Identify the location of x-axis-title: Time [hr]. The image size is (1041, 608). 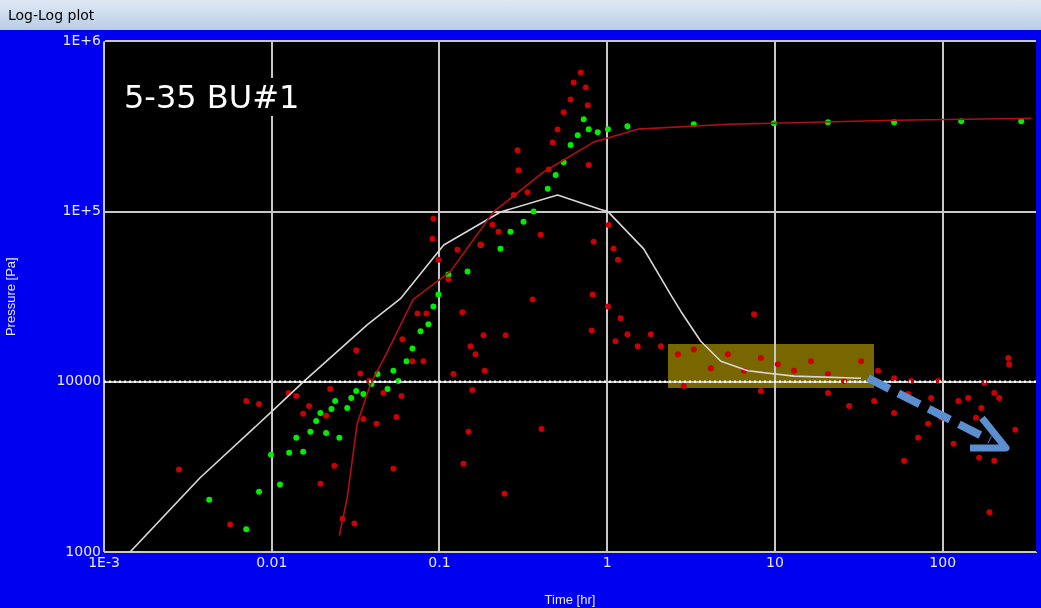
(570, 599).